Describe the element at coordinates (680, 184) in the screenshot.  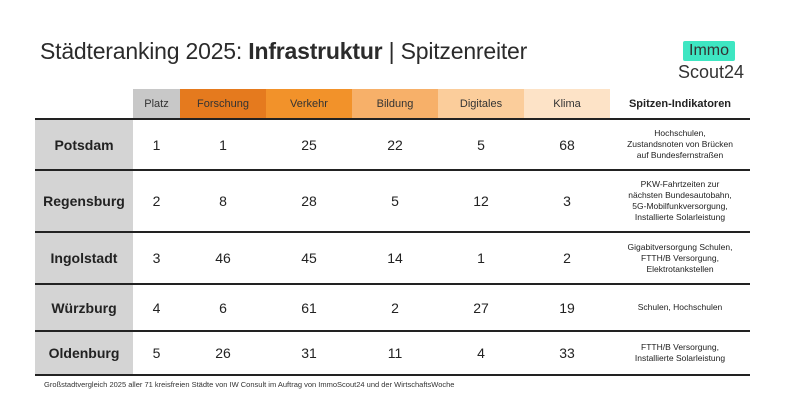
I see `indikator-line: PKW-Fahrtzeiten zur` at that location.